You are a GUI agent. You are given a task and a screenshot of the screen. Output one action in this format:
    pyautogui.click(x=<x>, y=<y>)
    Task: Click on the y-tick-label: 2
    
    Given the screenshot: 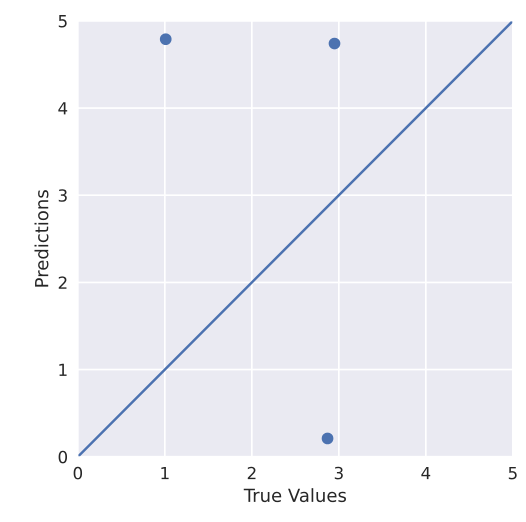 What is the action you would take?
    pyautogui.click(x=62, y=282)
    